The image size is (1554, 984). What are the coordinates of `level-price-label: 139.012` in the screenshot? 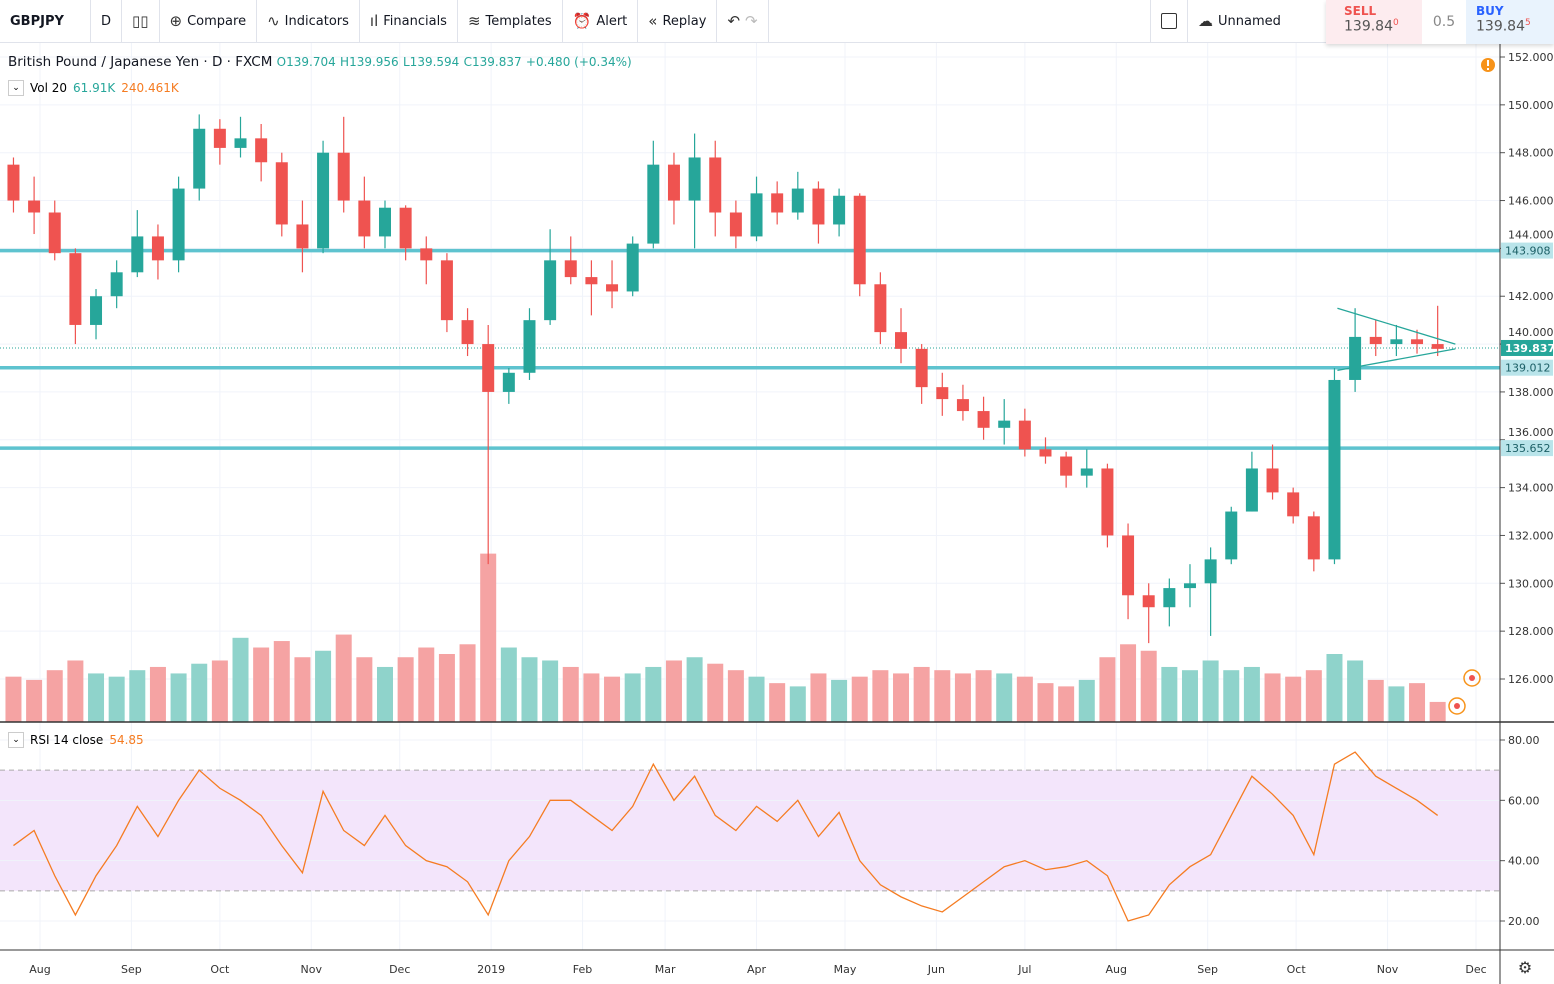 It's located at (1528, 368).